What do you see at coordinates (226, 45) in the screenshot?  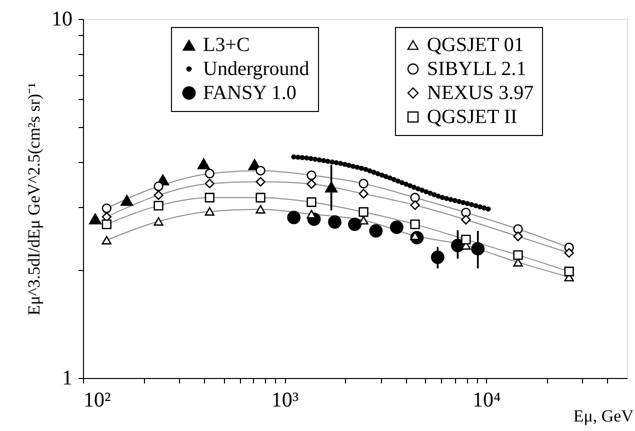 I see `legend-label: L3+C` at bounding box center [226, 45].